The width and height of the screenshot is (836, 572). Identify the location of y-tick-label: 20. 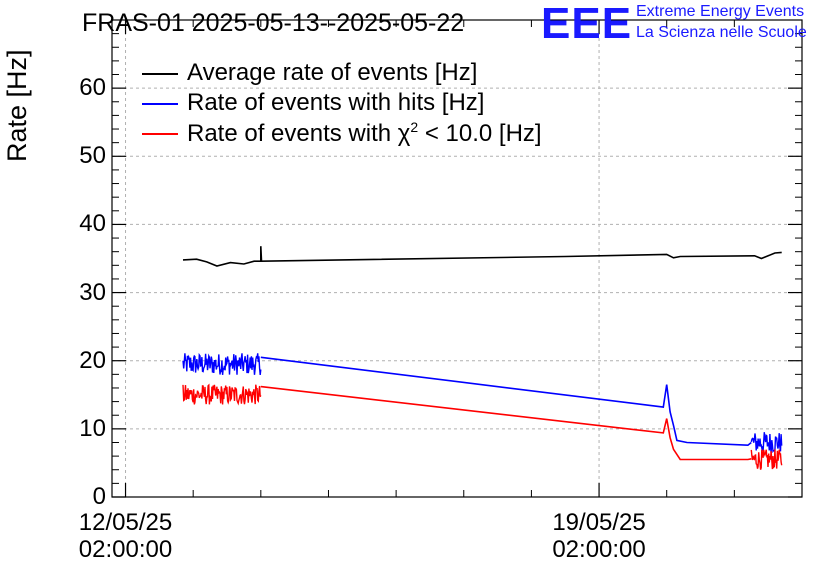
(92, 360).